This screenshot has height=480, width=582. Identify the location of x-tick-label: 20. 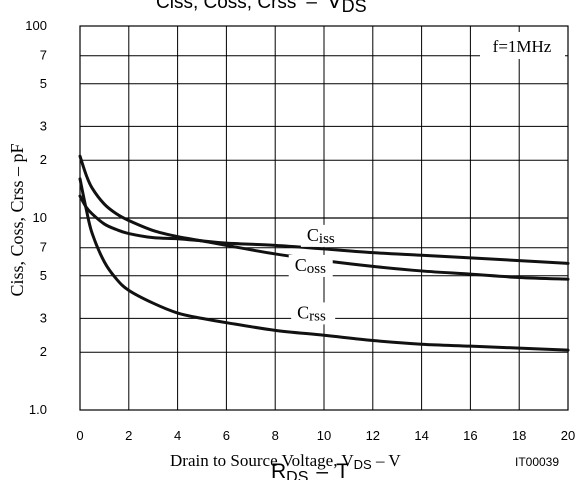
(568, 435).